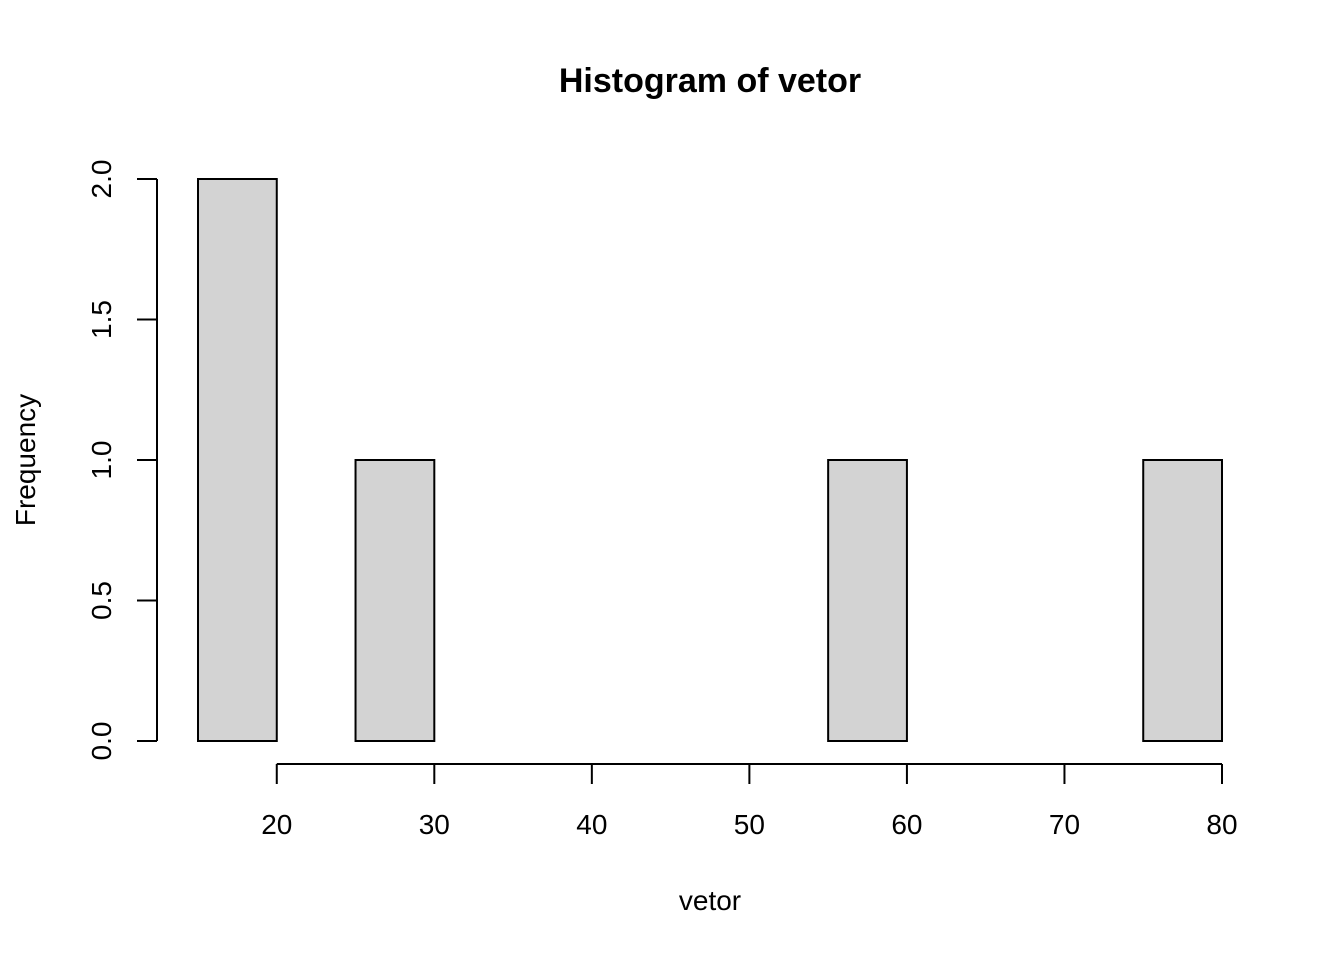 This screenshot has width=1344, height=960. Describe the element at coordinates (434, 824) in the screenshot. I see `x-tick-label-1: 30` at that location.